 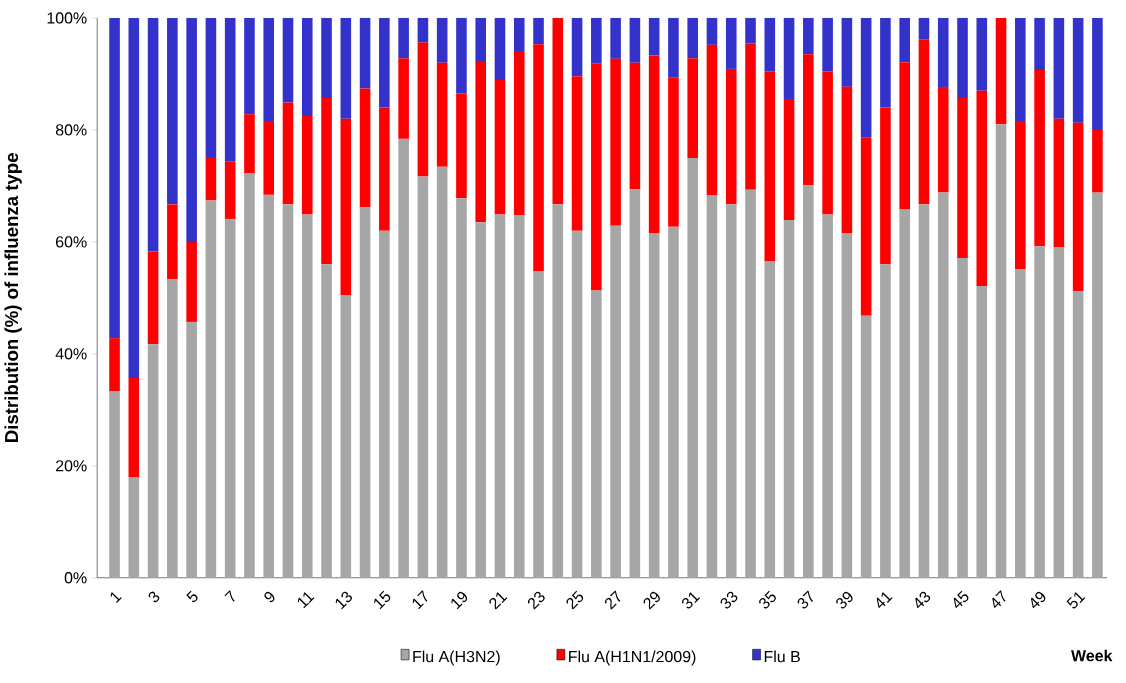 I want to click on x-tick-label: 3, so click(x=154, y=597).